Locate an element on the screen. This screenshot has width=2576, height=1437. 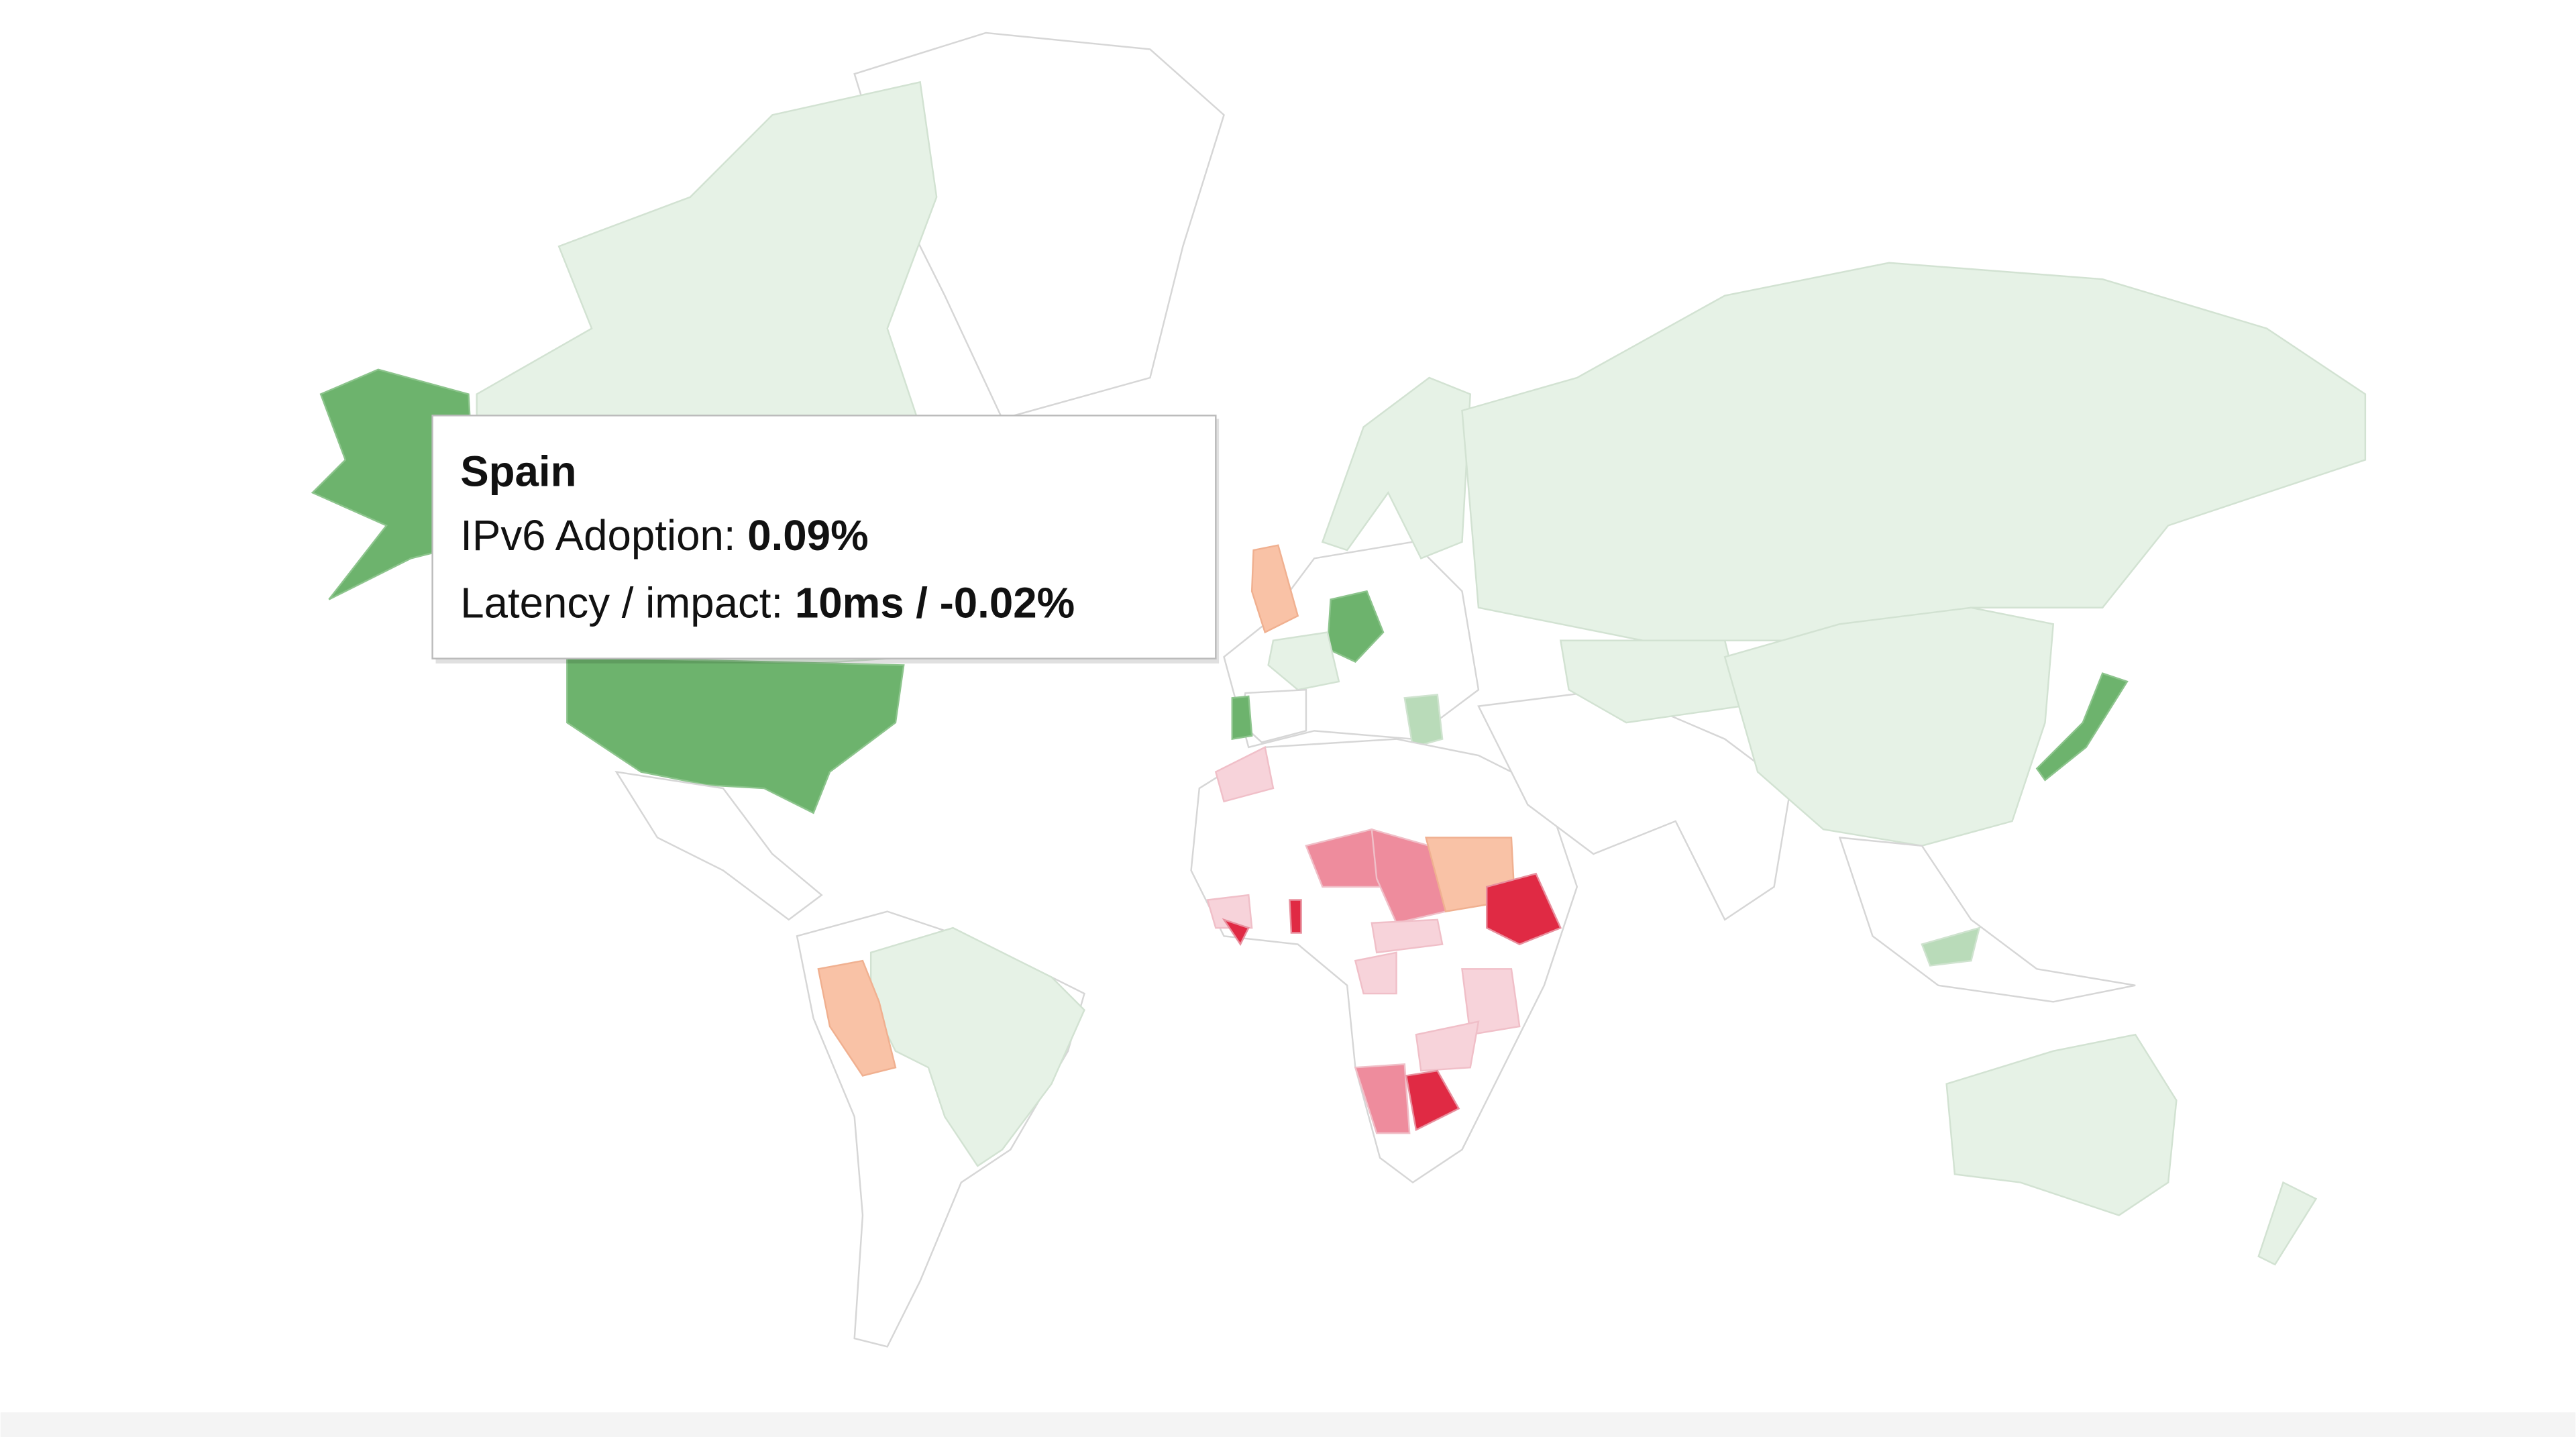
new-zealand is located at coordinates (2287, 1223).